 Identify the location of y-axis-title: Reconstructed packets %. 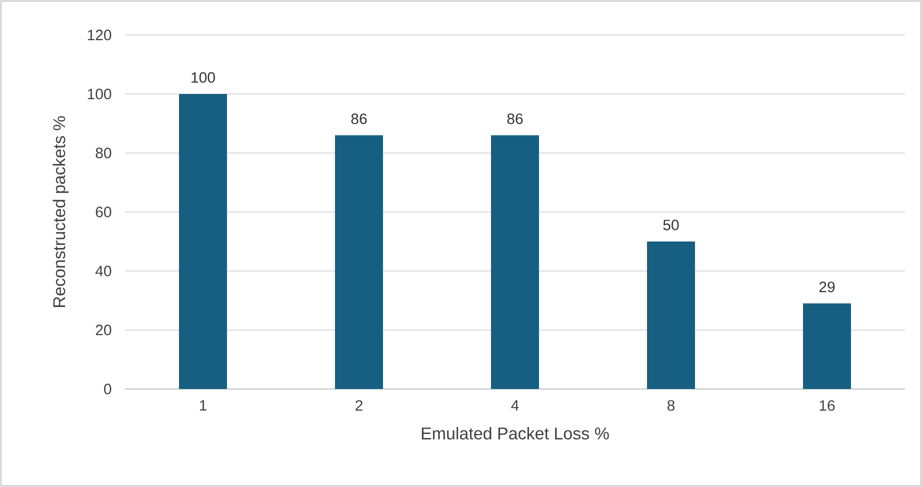
(60, 211).